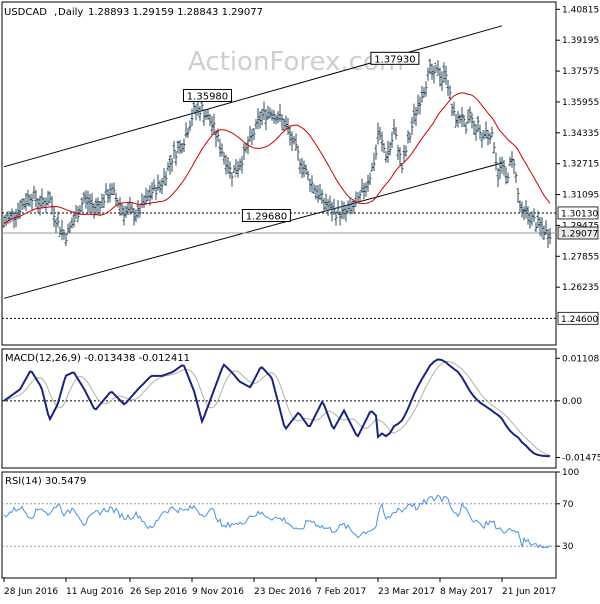  I want to click on rsi-y-tick-label: 30, so click(568, 547).